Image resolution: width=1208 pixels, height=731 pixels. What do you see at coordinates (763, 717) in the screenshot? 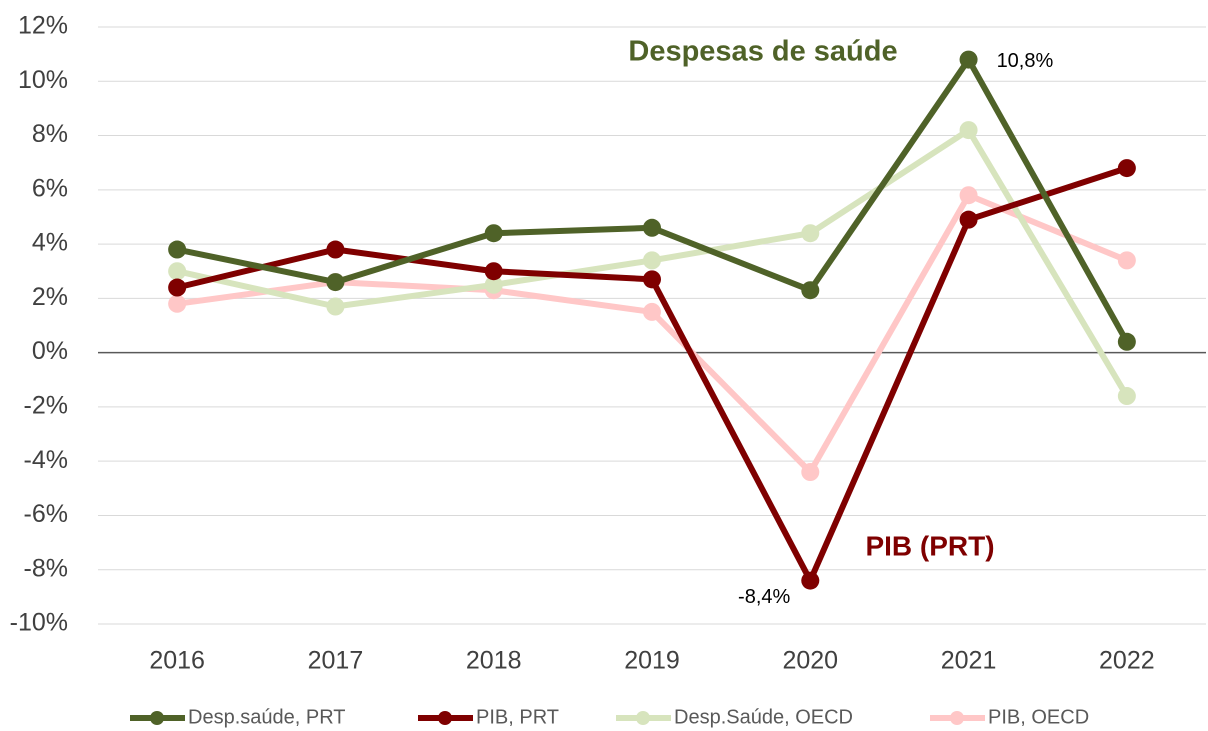
I see `legend-label: Desp.Saúde, OECD` at bounding box center [763, 717].